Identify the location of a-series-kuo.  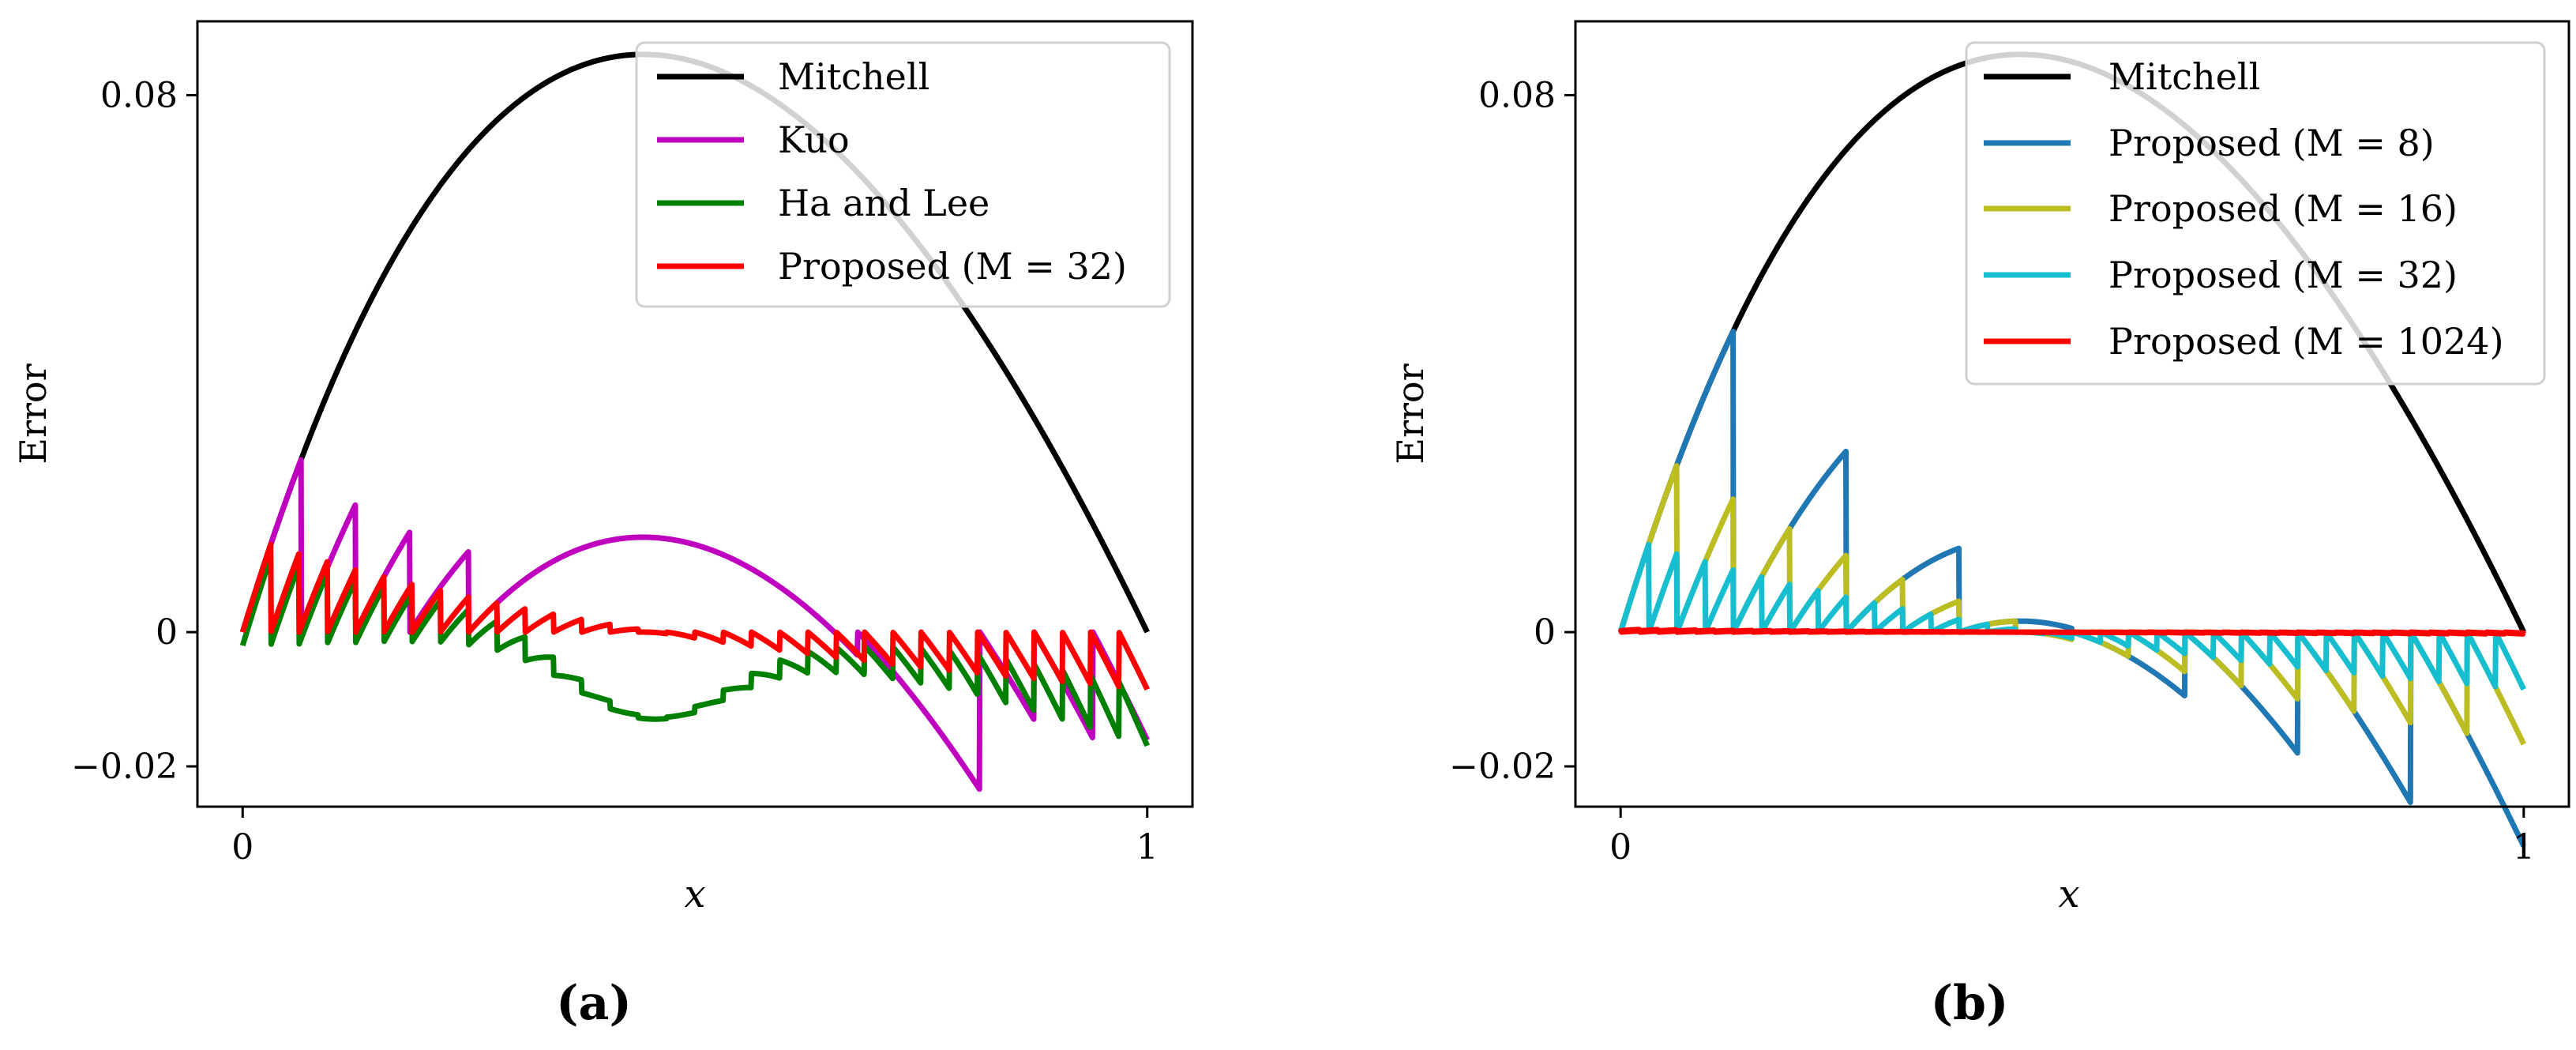
(694, 624).